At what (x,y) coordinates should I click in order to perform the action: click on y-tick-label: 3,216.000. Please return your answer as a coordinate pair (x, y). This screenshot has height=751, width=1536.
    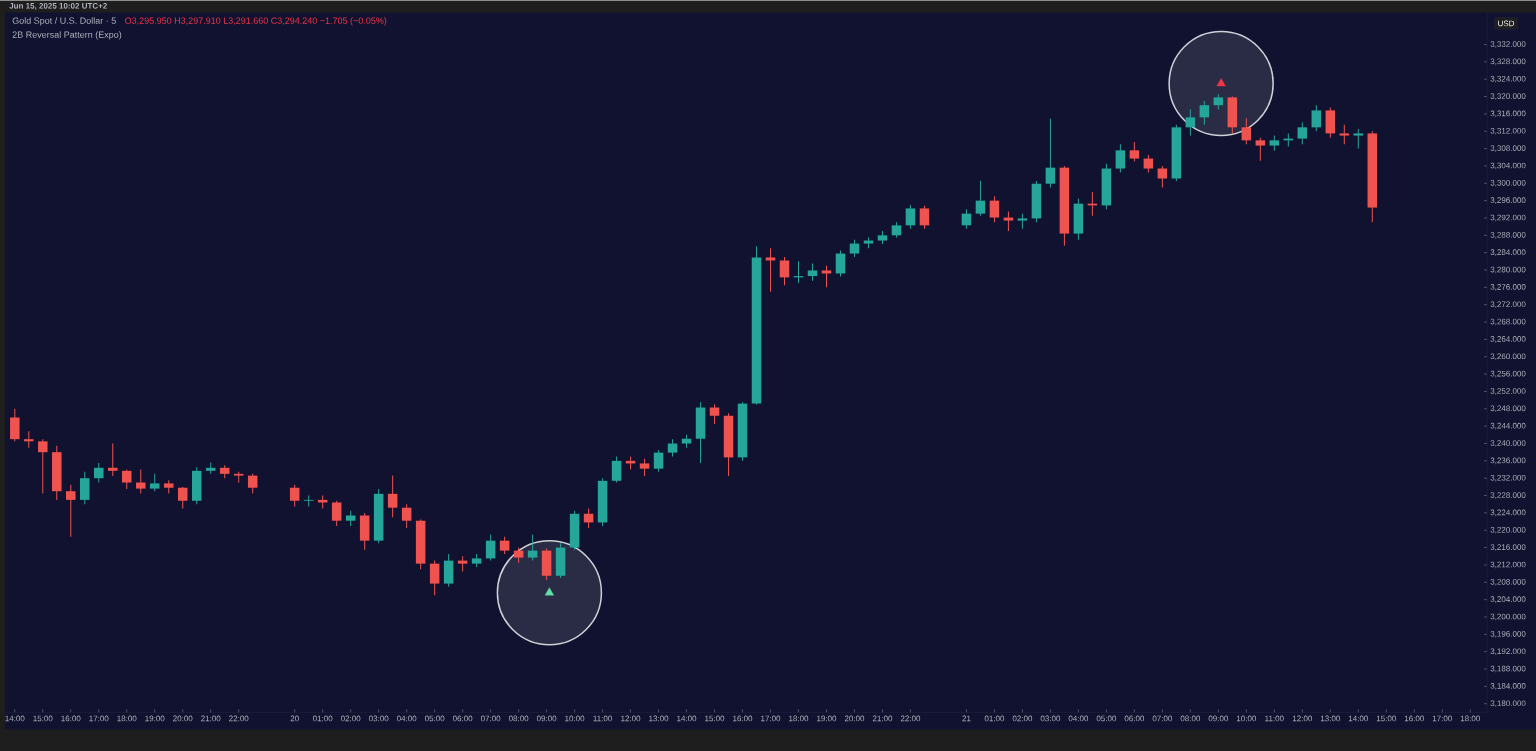
    Looking at the image, I should click on (1508, 547).